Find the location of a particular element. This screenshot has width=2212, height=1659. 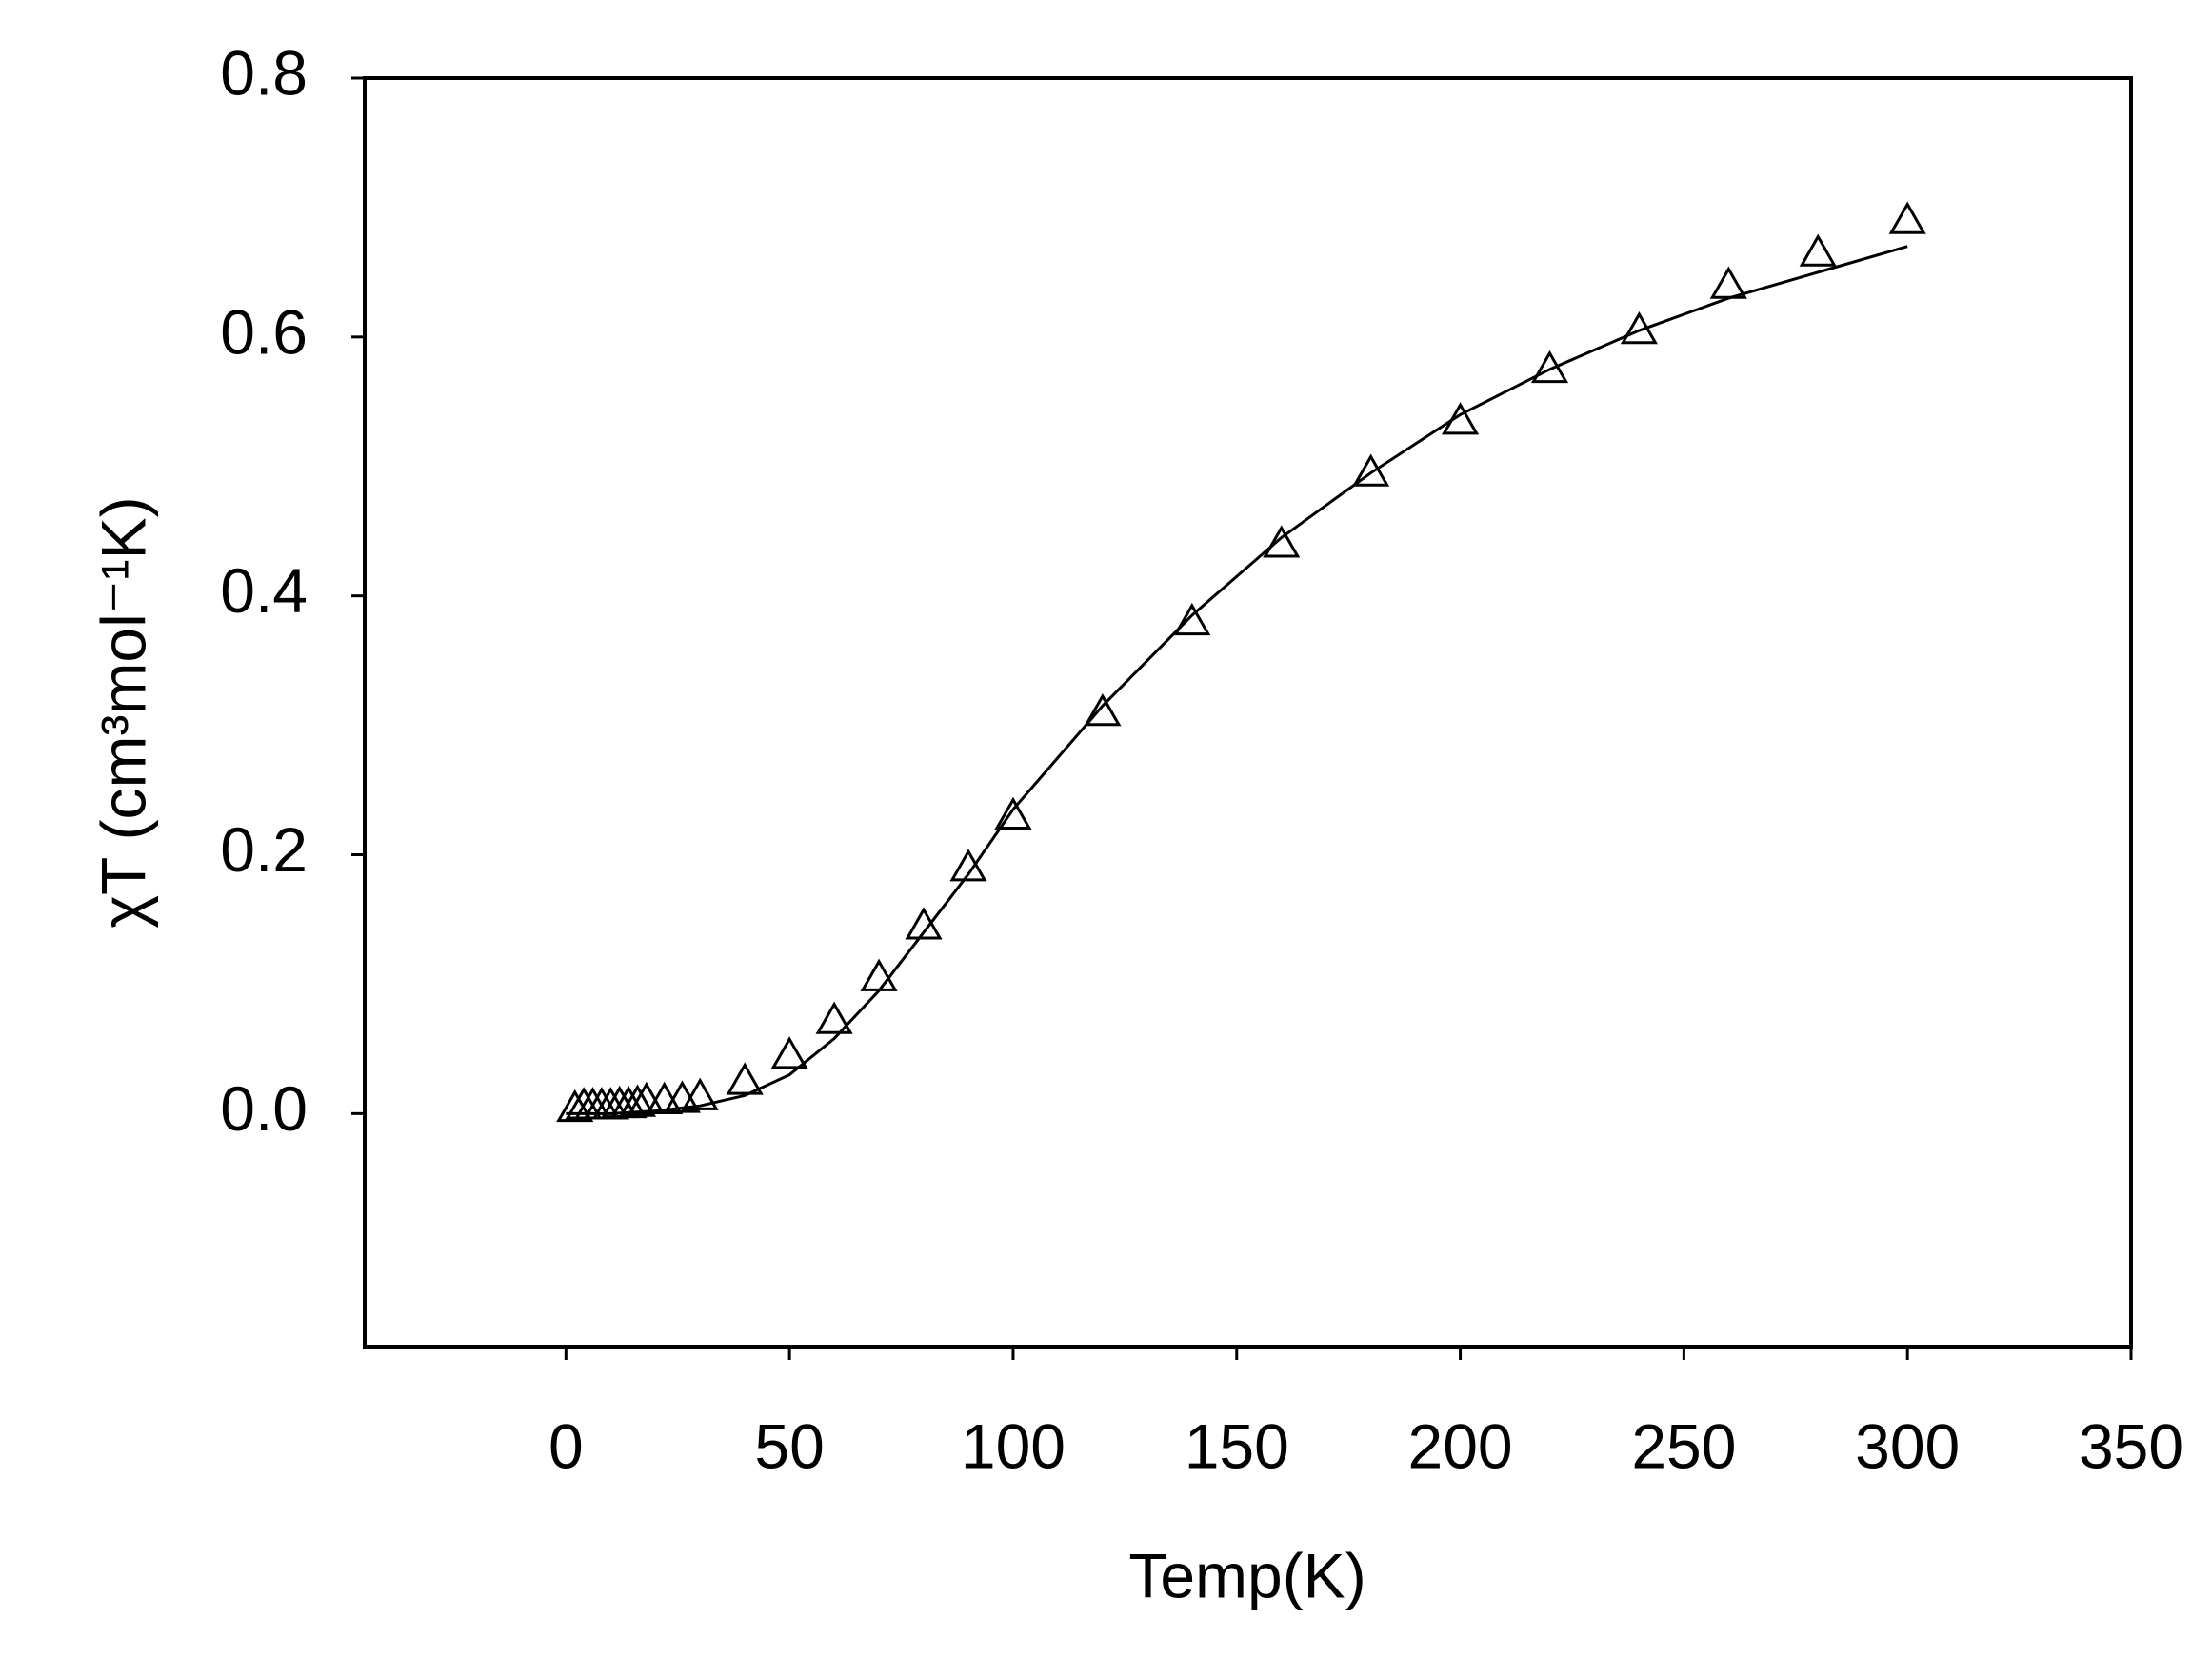

x-tick-label: 150 is located at coordinates (1237, 1445).